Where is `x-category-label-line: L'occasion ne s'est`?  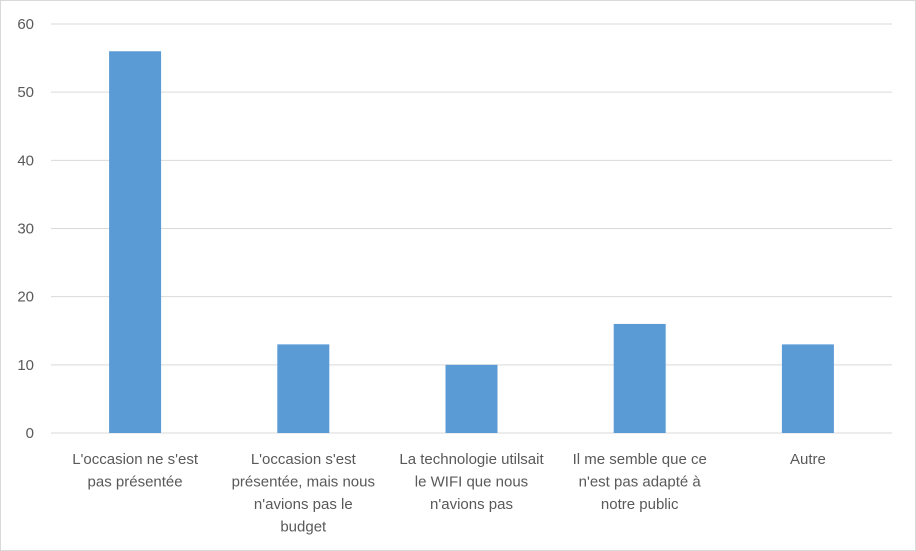
x-category-label-line: L'occasion ne s'est is located at coordinates (135, 459).